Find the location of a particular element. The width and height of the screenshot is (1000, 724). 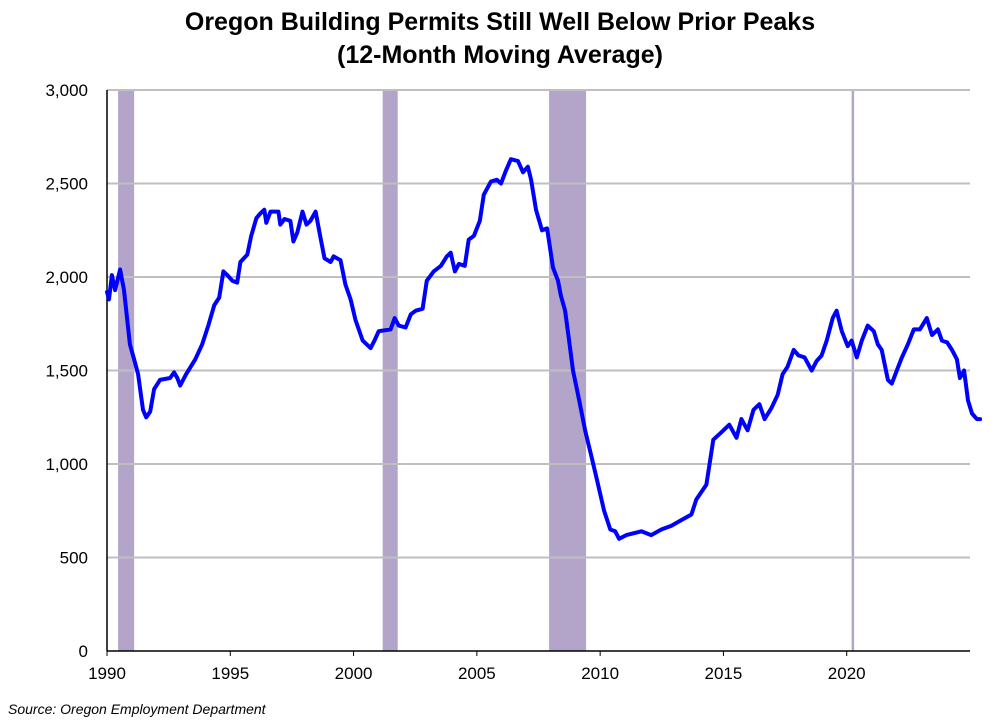

y-tick-label: 1,500 is located at coordinates (66, 371).